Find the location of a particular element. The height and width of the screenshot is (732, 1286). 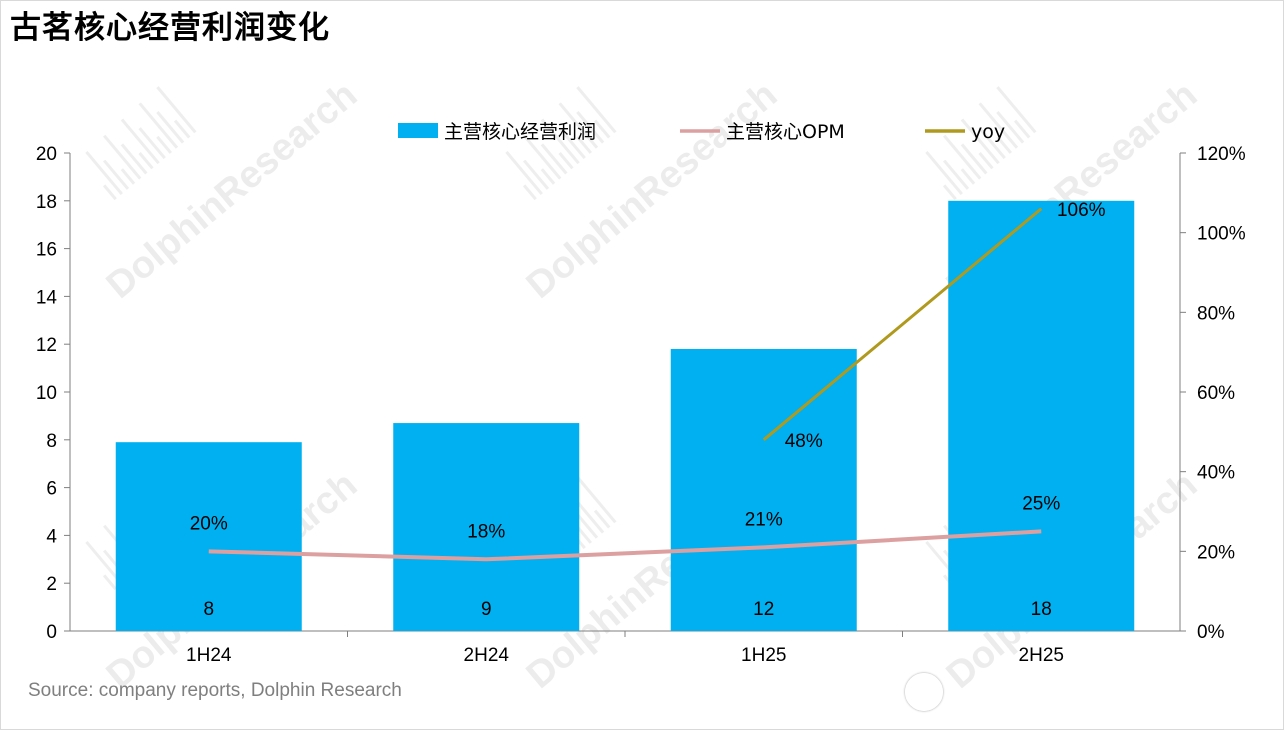

opm-value-label: 20% is located at coordinates (209, 523).